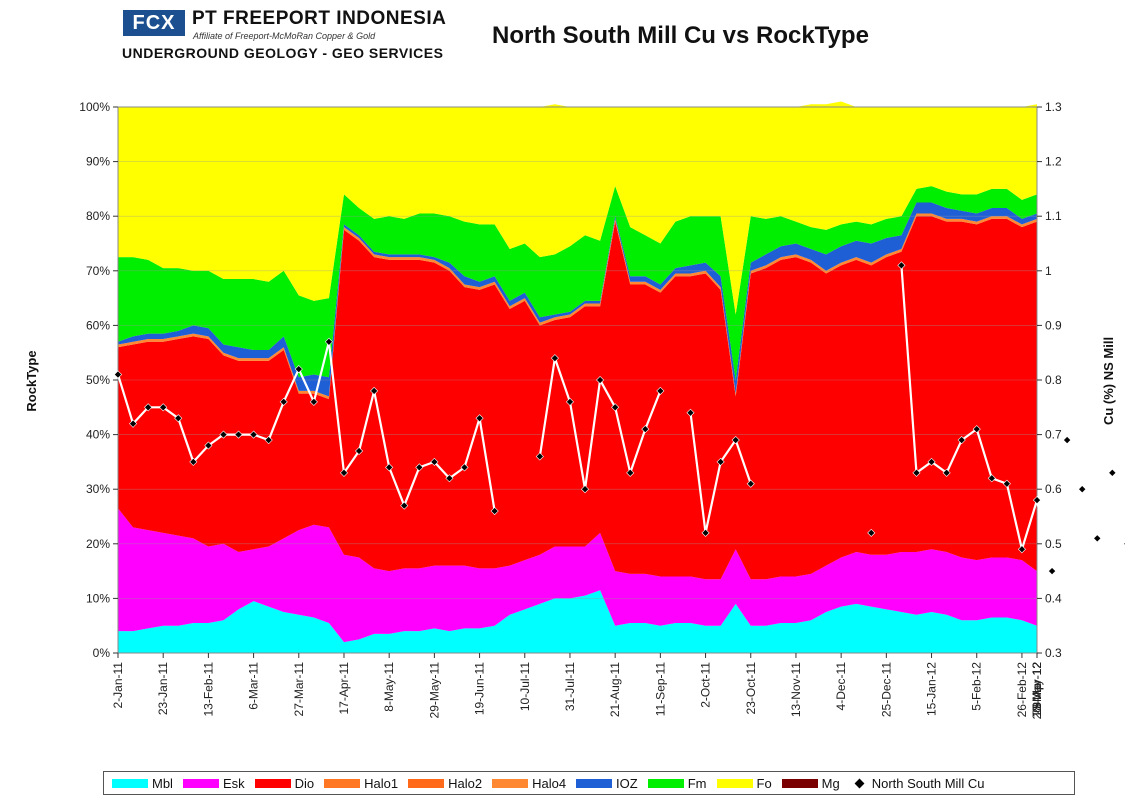  I want to click on legend-item-fo: Fo, so click(744, 783).